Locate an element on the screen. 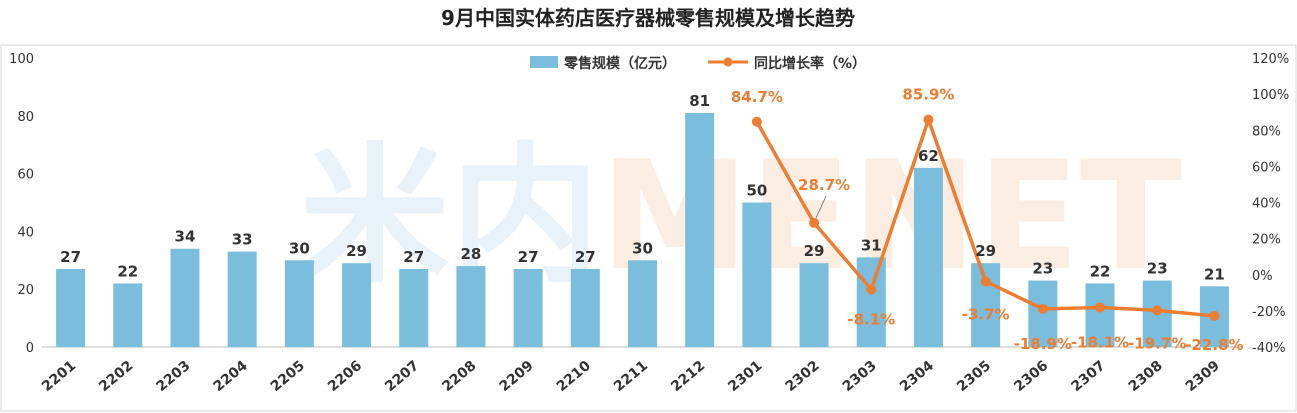 The image size is (1297, 413). y-left-tick-label: 80 is located at coordinates (25, 117).